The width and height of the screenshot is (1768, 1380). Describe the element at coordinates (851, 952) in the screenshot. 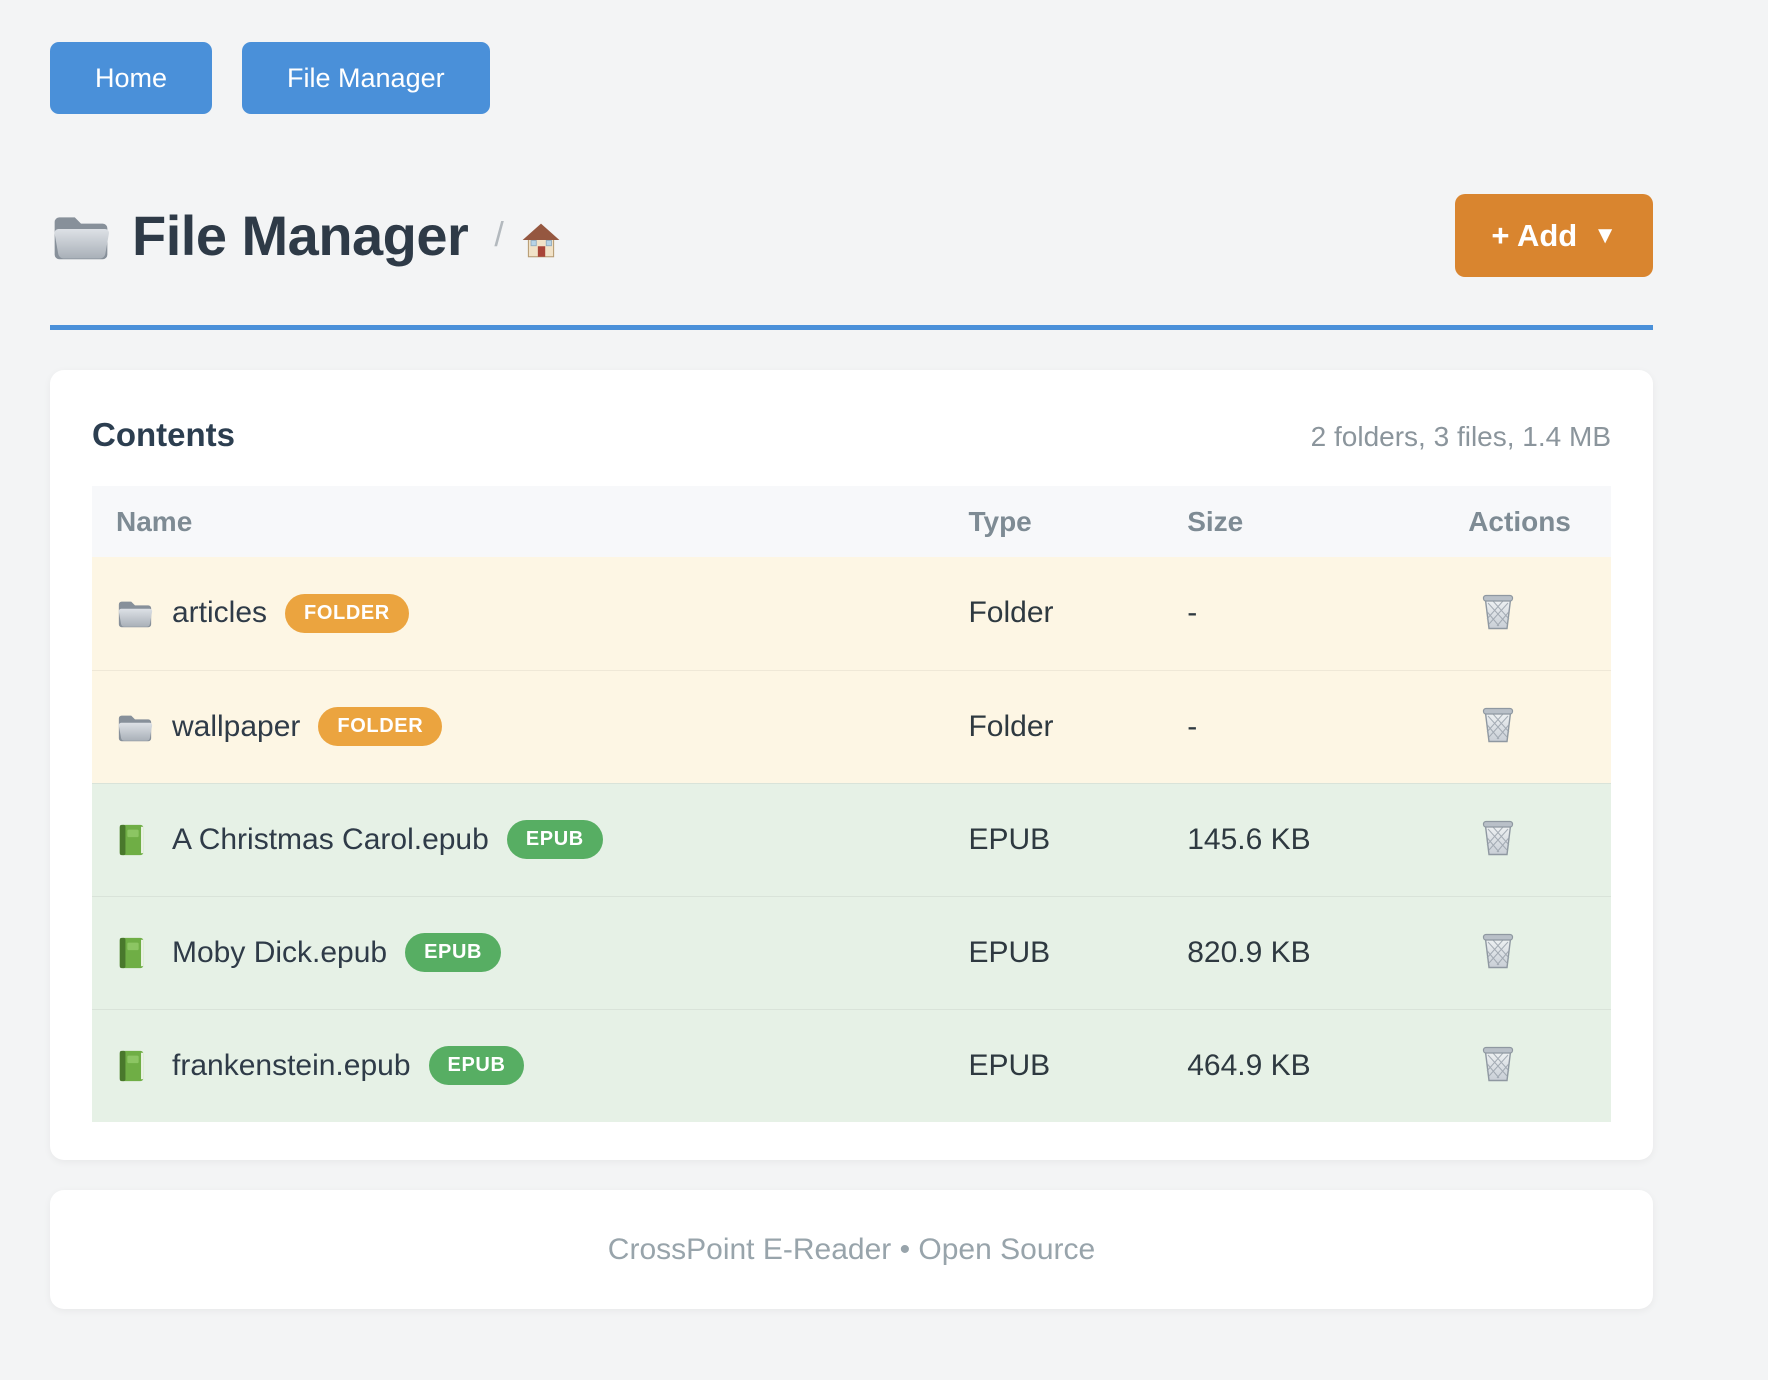

I see `table-row: Moby Dick.epub EPUB EPUB 820.9 KB` at that location.